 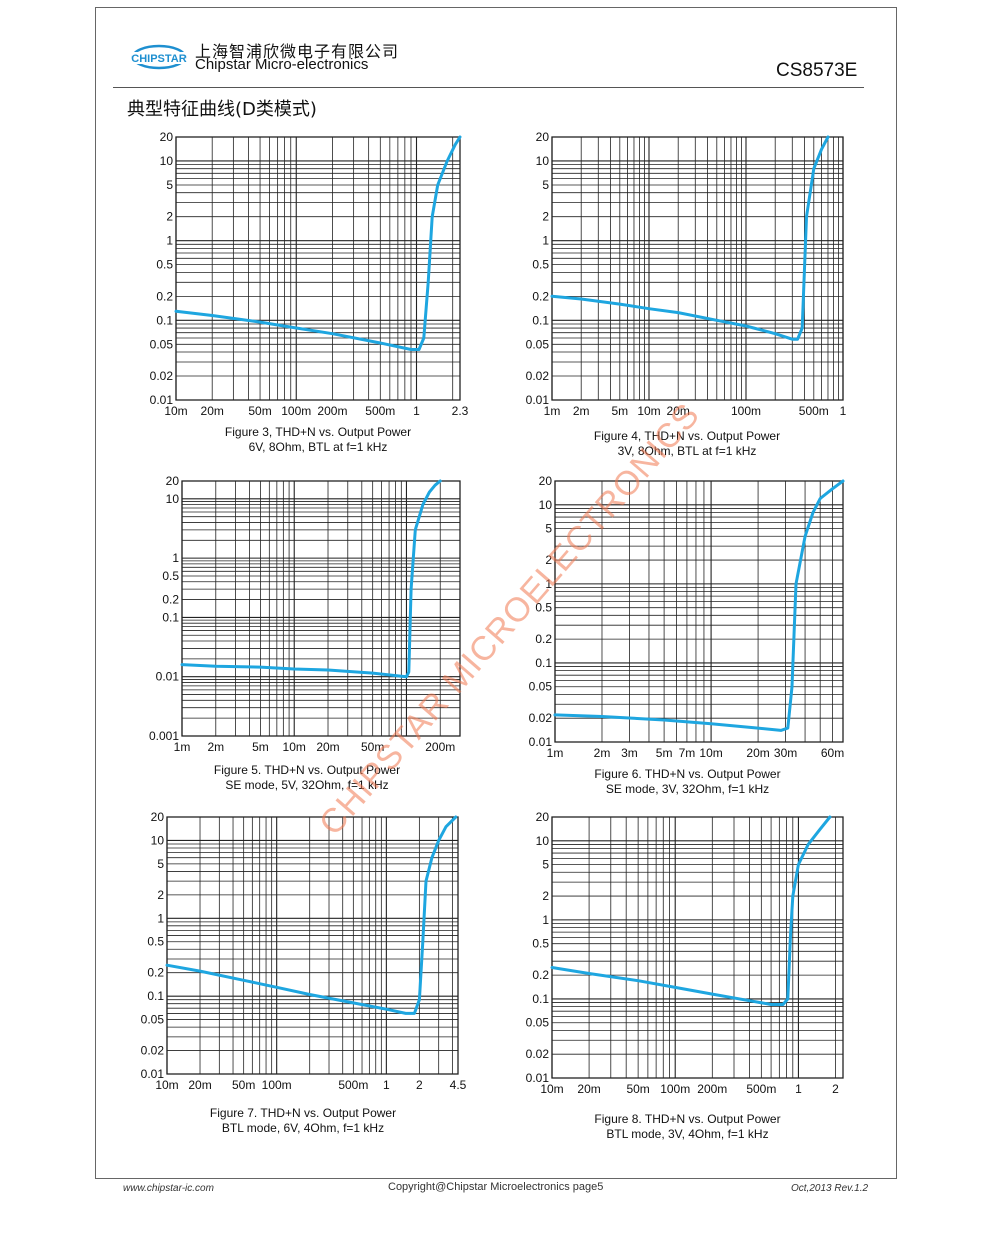 I want to click on y-tick-label: 0.001, so click(x=164, y=736).